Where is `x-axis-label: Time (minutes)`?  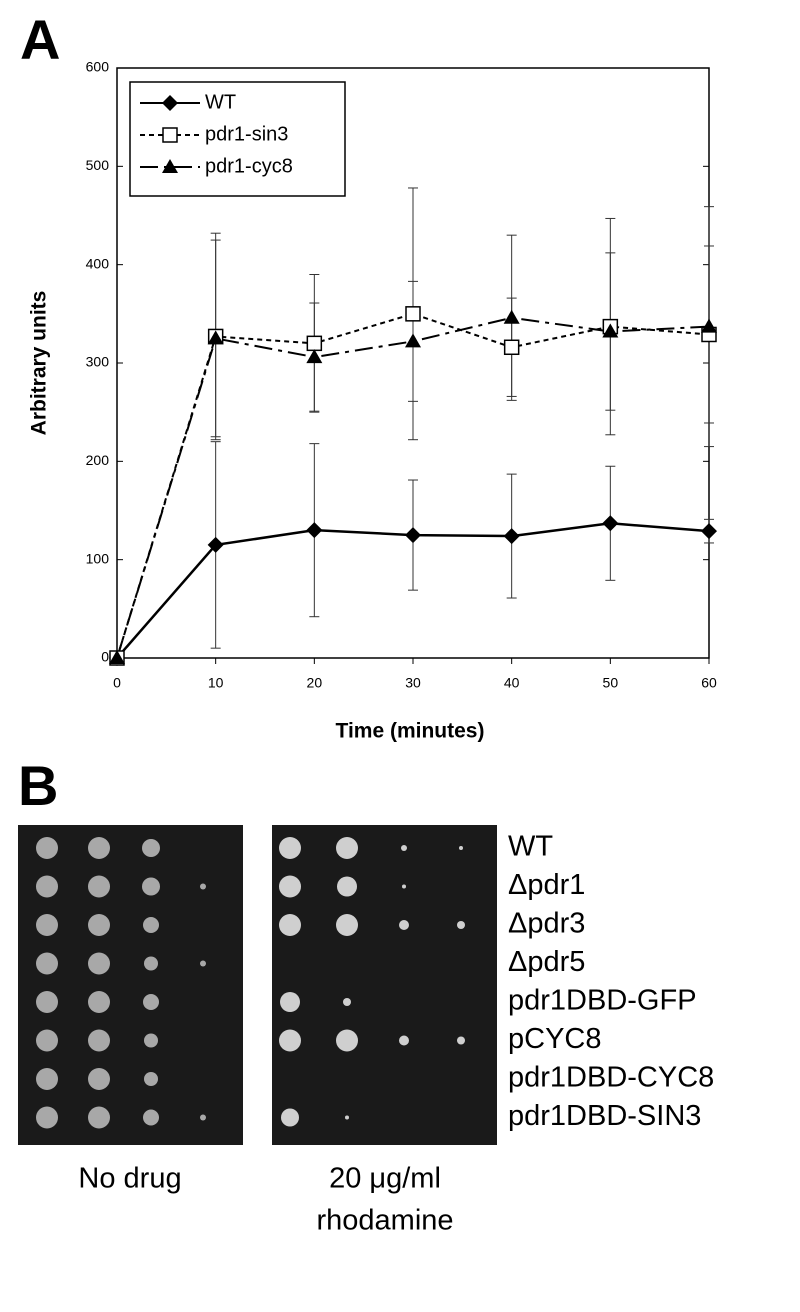 x-axis-label: Time (minutes) is located at coordinates (410, 731).